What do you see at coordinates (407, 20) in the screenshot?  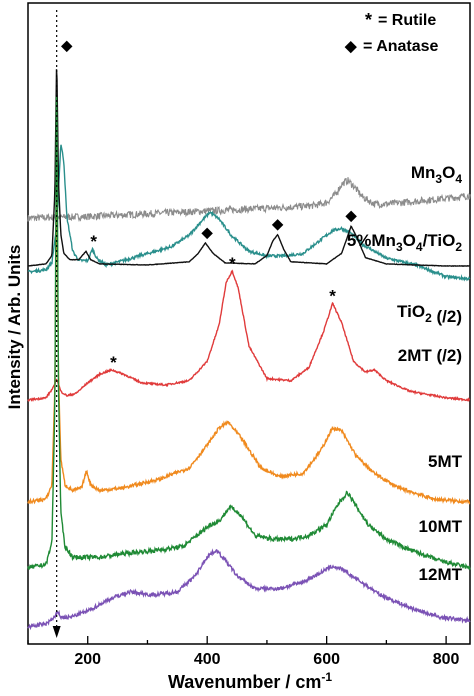 I see `legend-rutile-text: = Rutile` at bounding box center [407, 20].